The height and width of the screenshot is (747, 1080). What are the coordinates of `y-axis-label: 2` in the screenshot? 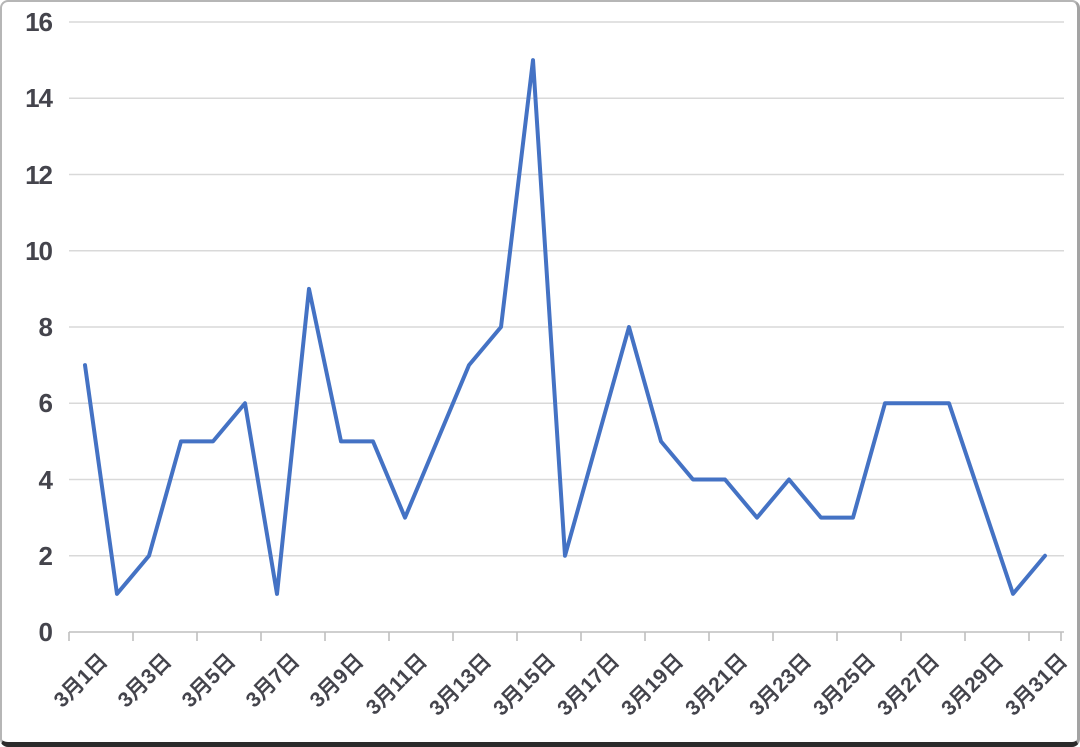 It's located at (45, 555).